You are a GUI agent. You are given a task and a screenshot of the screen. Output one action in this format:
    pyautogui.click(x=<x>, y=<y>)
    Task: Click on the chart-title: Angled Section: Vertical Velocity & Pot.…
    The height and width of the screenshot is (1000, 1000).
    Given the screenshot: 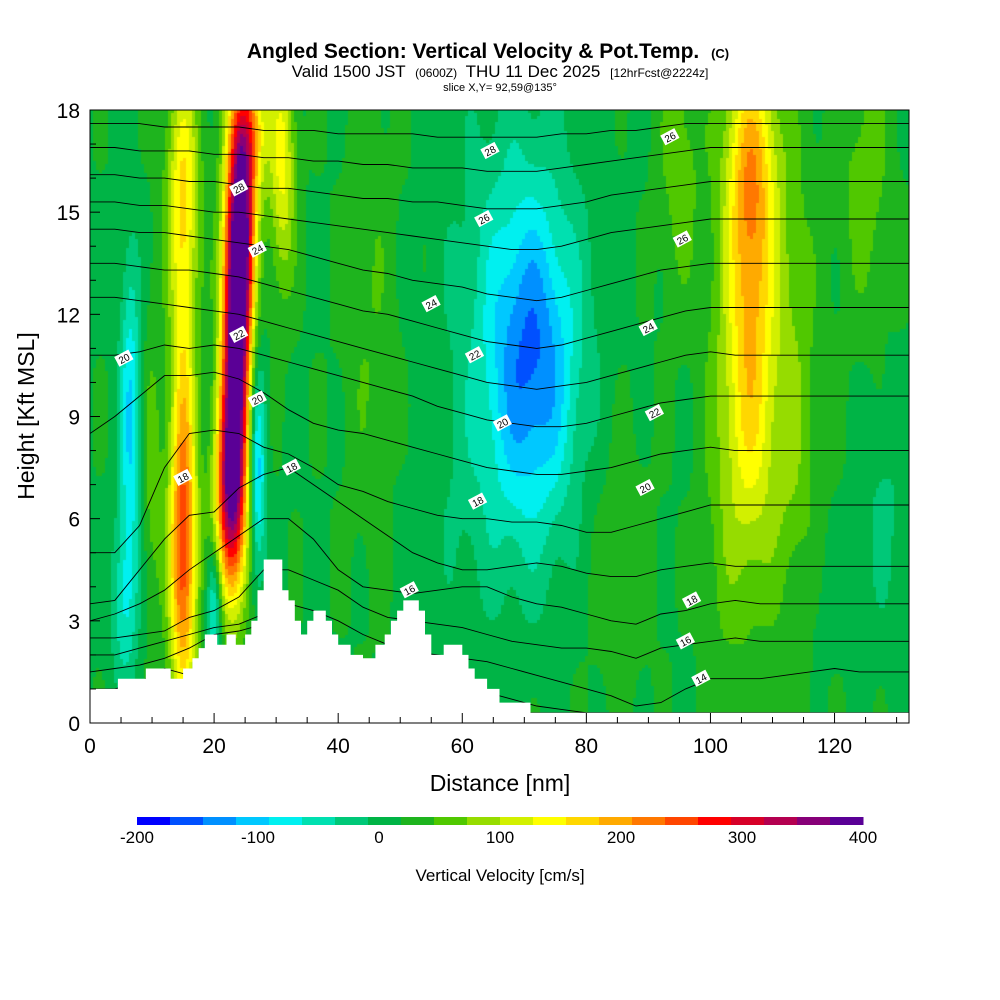 What is the action you would take?
    pyautogui.click(x=473, y=51)
    